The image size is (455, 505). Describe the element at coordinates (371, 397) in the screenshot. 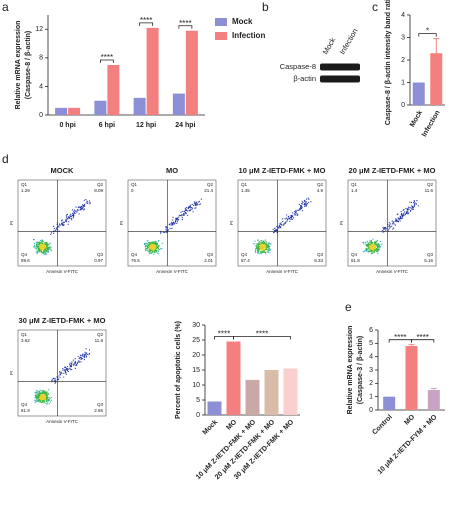

I see `y-tick-label: 1` at that location.